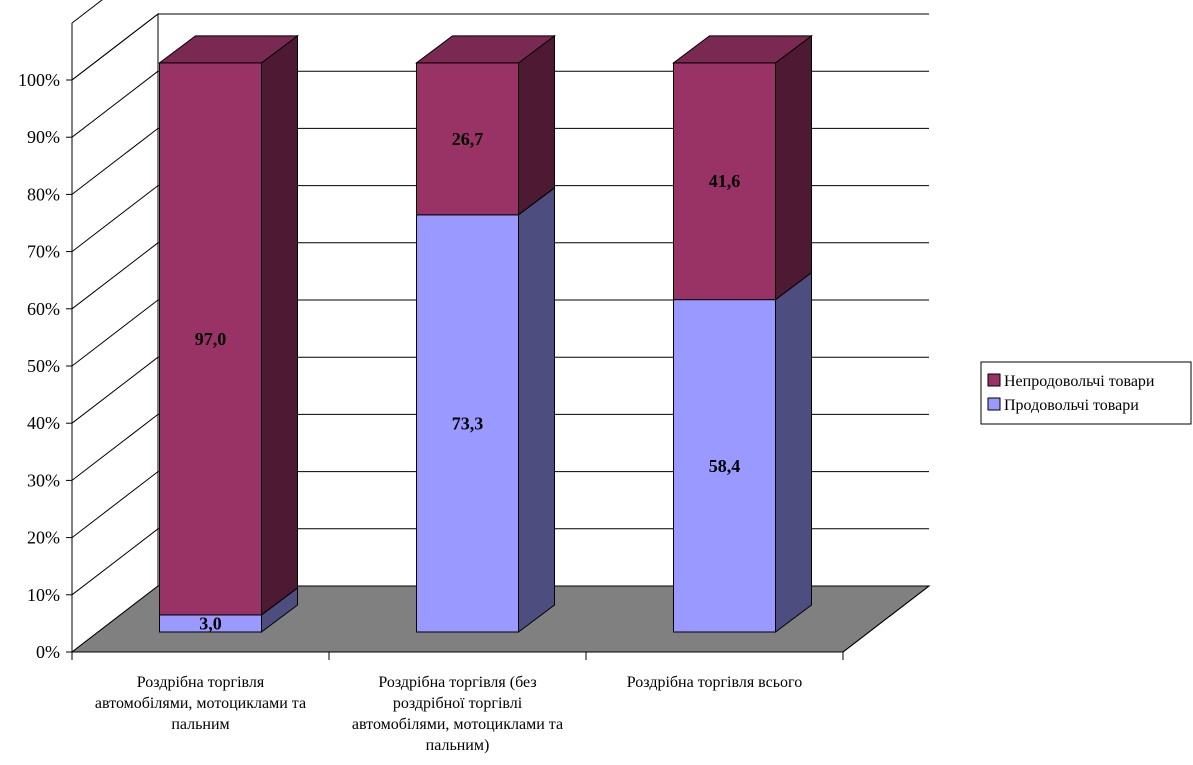 Image resolution: width=1193 pixels, height=765 pixels. What do you see at coordinates (43, 538) in the screenshot?
I see `y-tick-label: 20%` at bounding box center [43, 538].